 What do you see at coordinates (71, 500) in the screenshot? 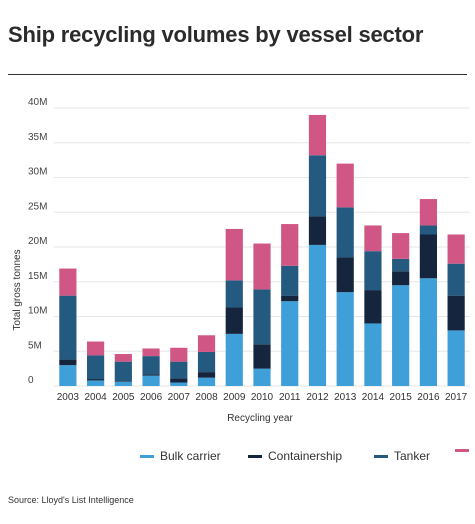
I see `source-note: Source: Lloyd's List Intelligence` at bounding box center [71, 500].